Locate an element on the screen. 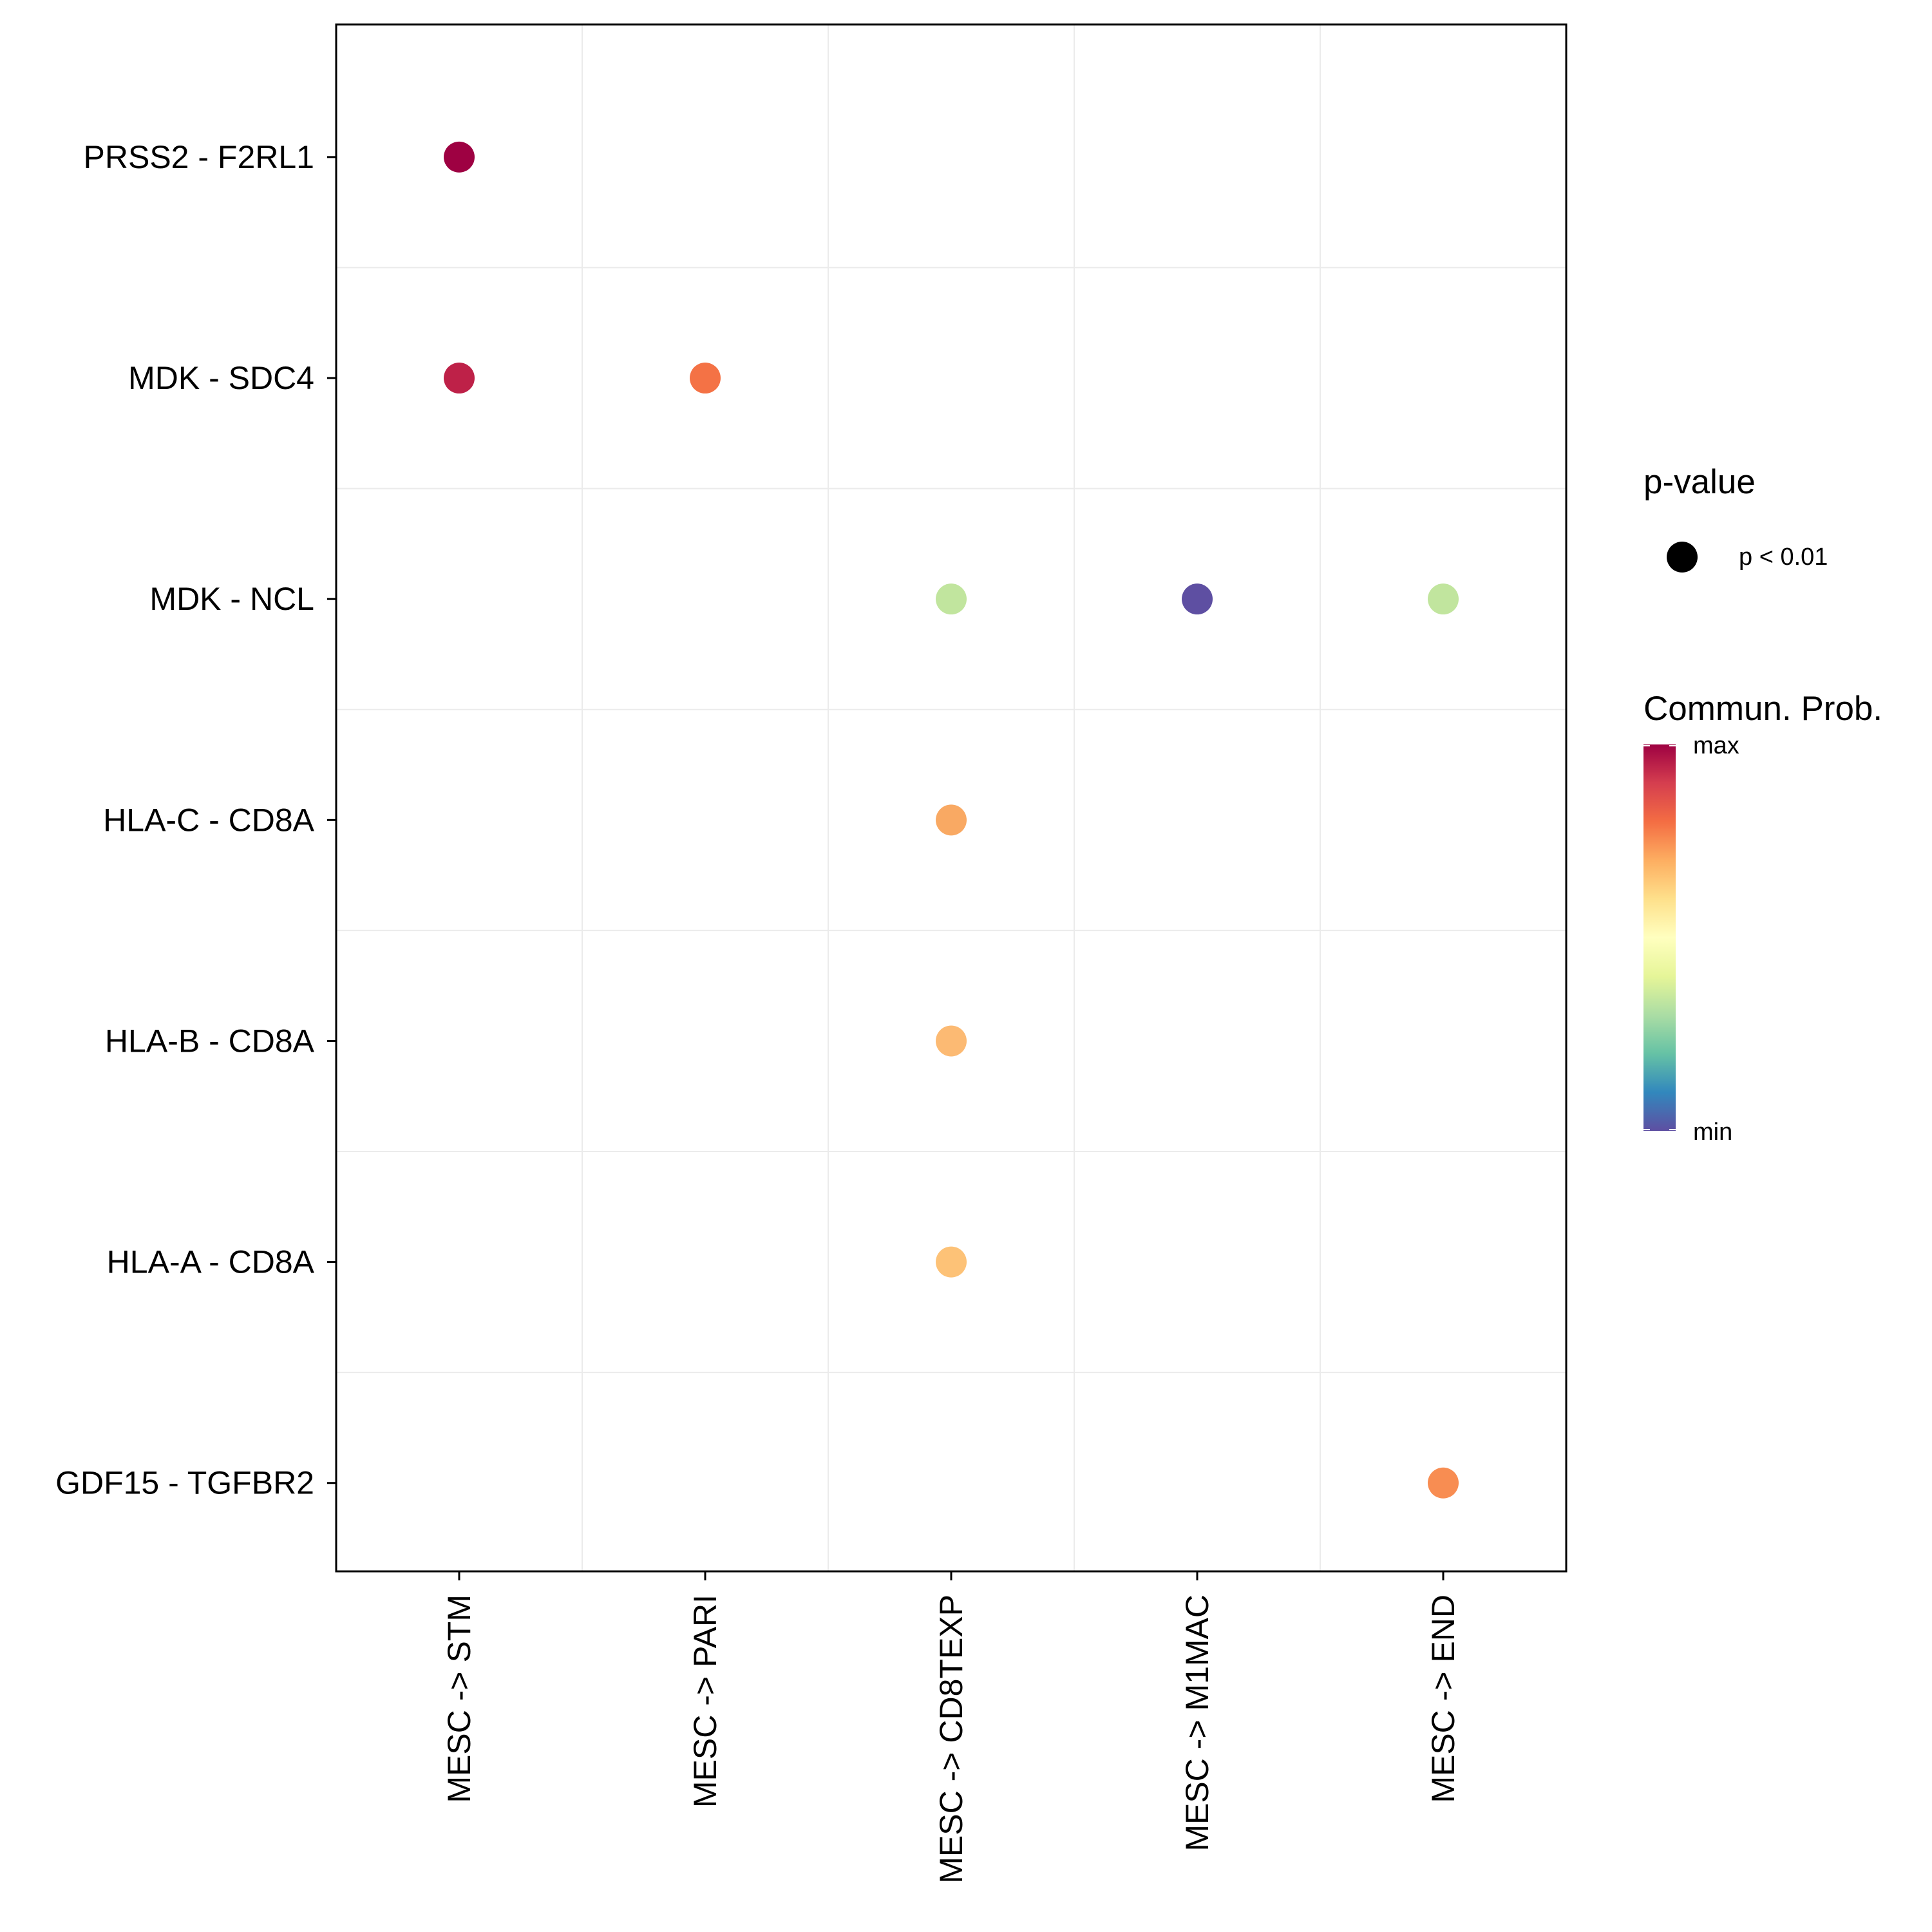  colorbar is located at coordinates (1659, 938).